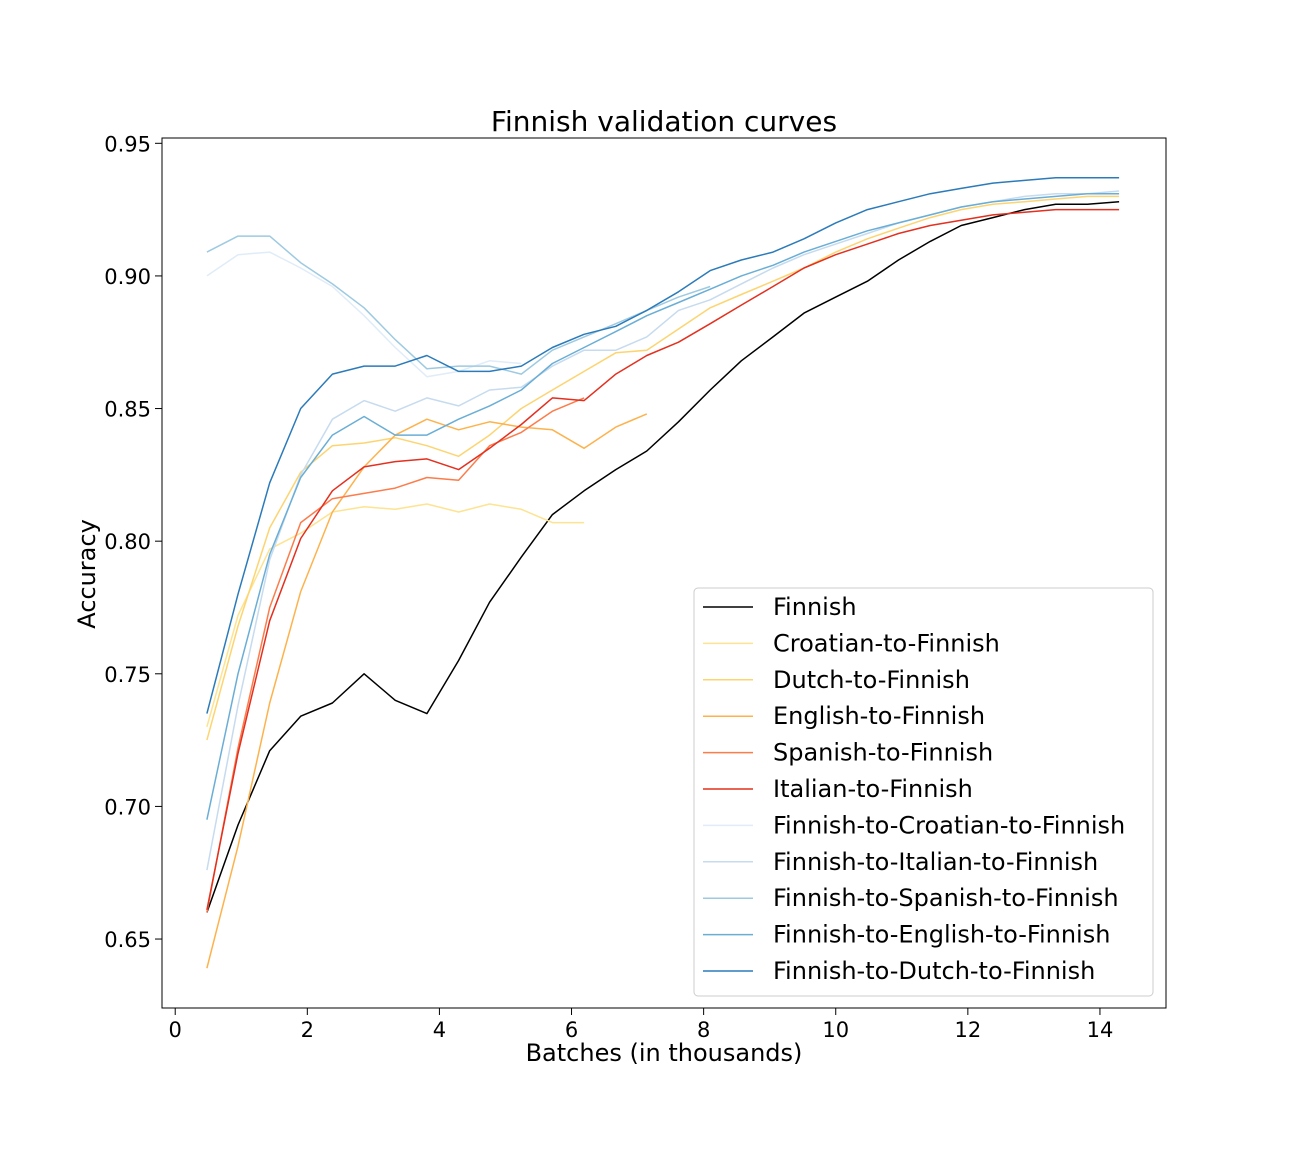  What do you see at coordinates (934, 971) in the screenshot?
I see `legend-label: Finnish-to-Dutch-to-Finnish` at bounding box center [934, 971].